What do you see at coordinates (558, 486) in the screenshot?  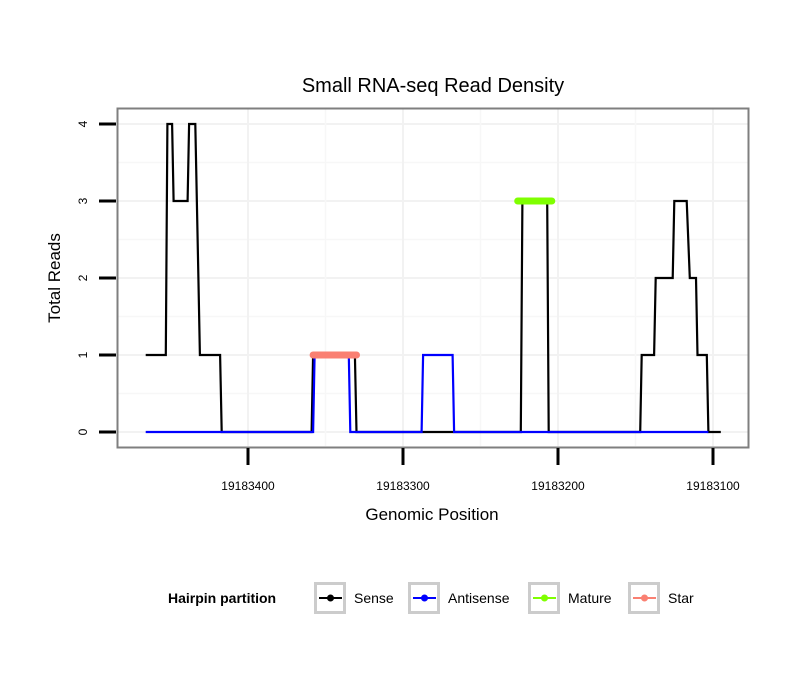 I see `x-tick-label: 19183200` at bounding box center [558, 486].